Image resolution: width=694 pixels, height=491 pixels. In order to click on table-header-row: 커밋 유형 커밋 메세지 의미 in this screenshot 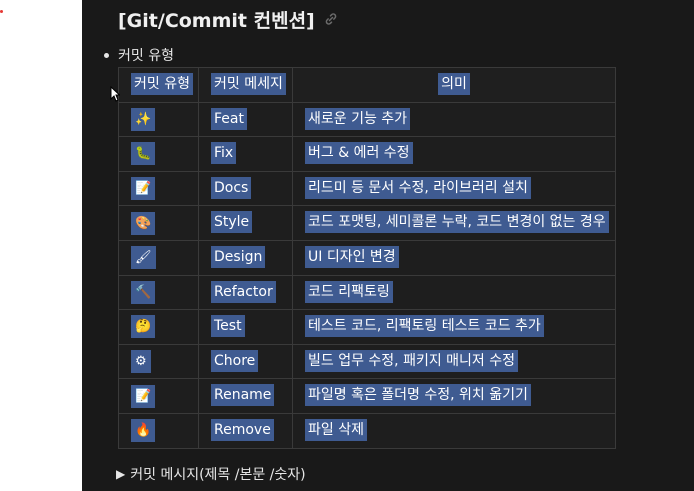, I will do `click(367, 85)`.